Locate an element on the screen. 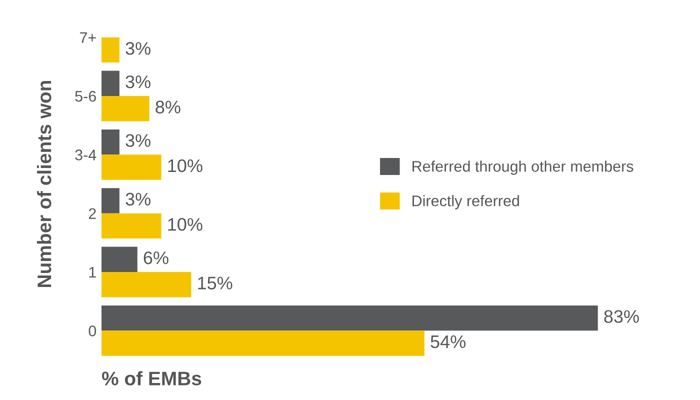  data-label: 15% is located at coordinates (215, 283).